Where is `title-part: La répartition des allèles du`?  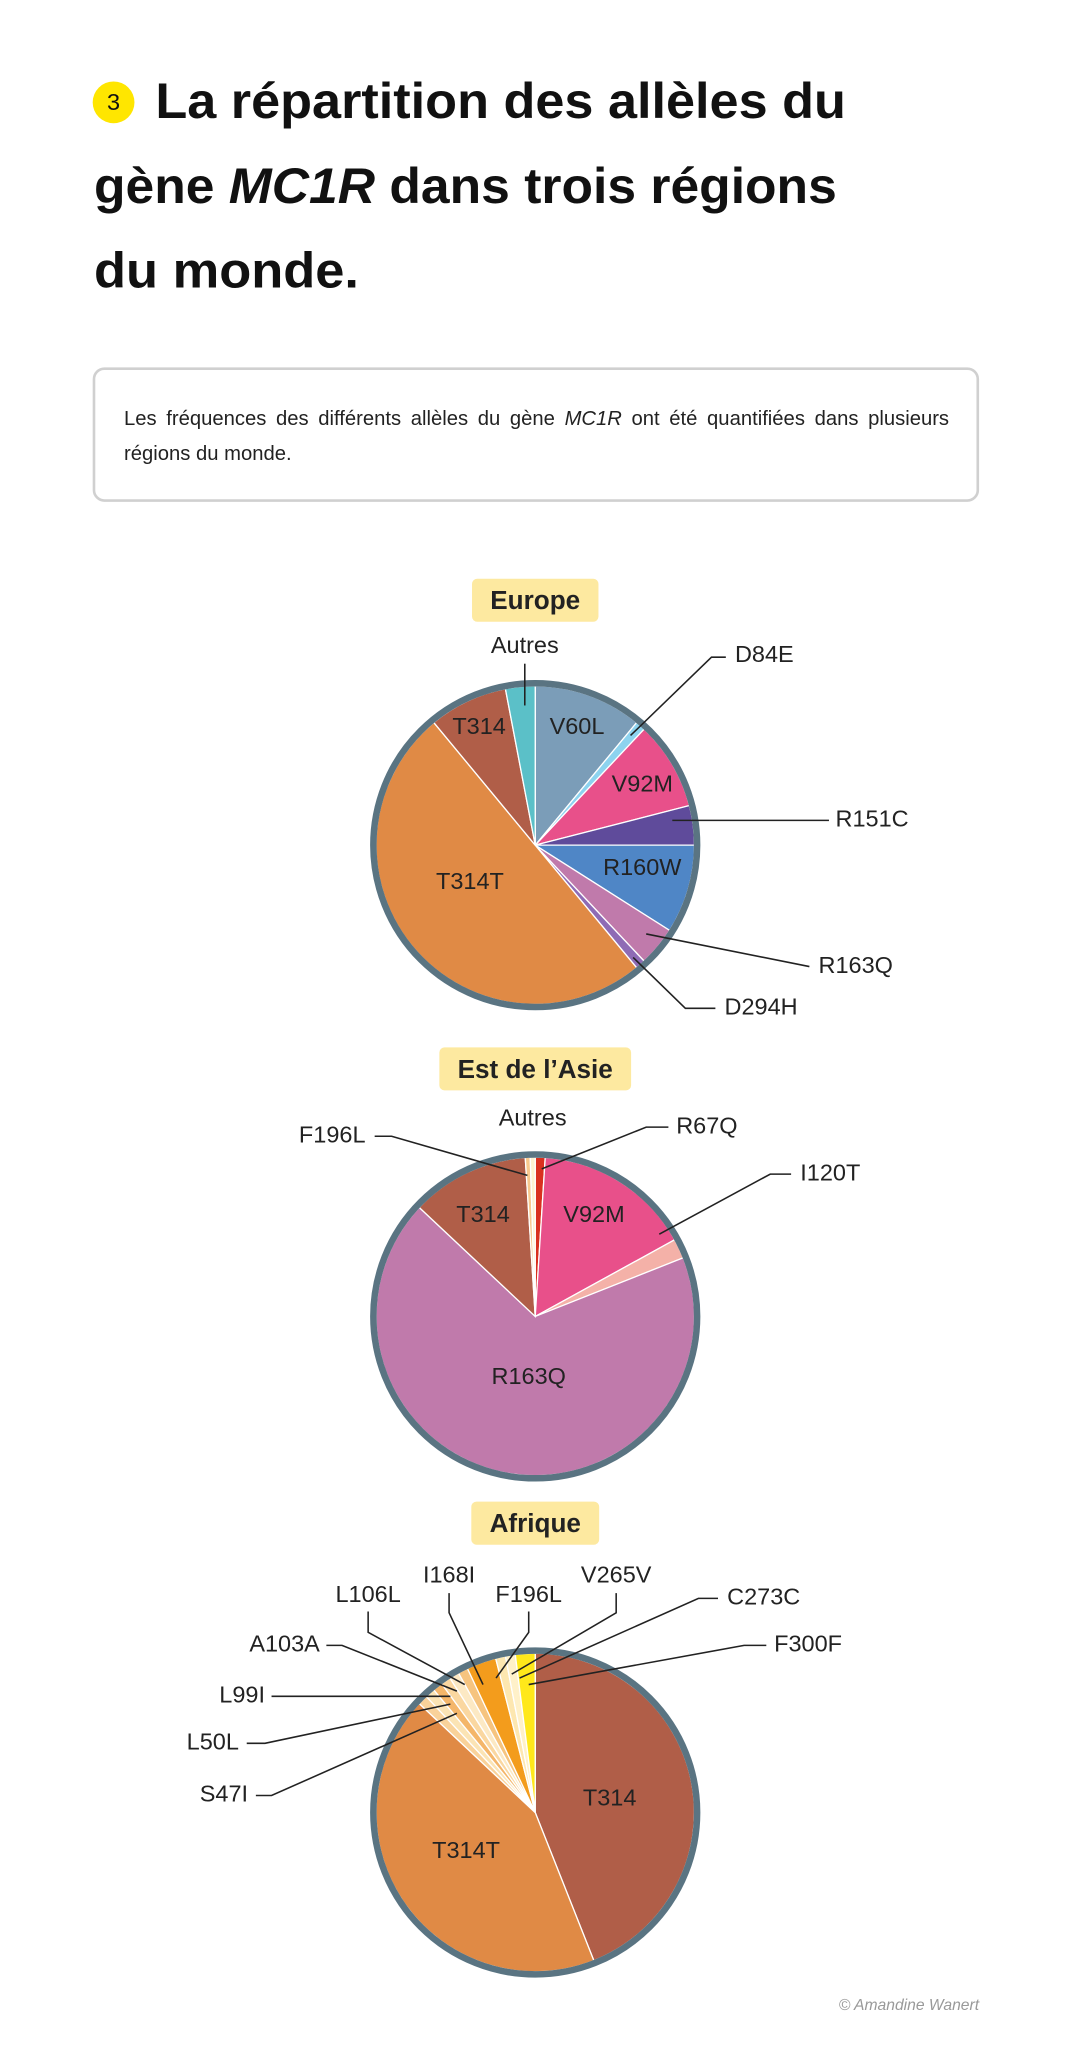 title-part: La répartition des allèles du is located at coordinates (500, 101).